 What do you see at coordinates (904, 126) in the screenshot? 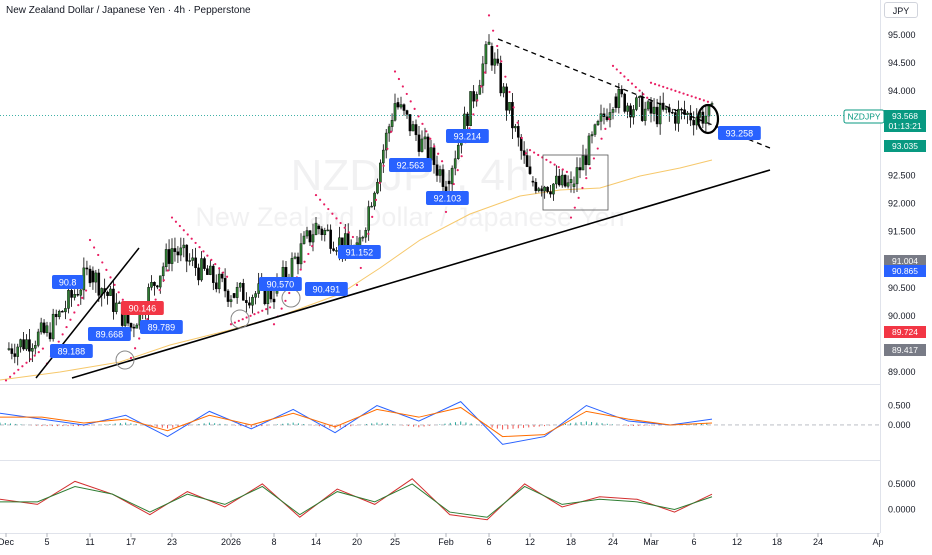
I see `axis-price-label: 01:13:21` at bounding box center [904, 126].